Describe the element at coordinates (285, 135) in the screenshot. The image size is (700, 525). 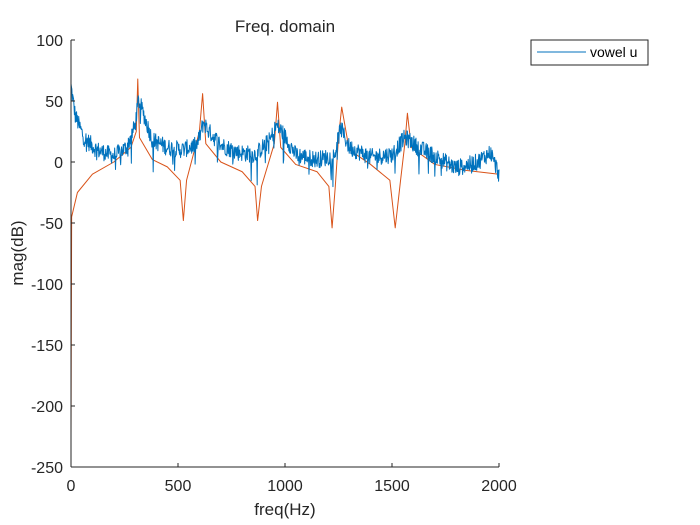
I see `series-line-vowel-u` at that location.